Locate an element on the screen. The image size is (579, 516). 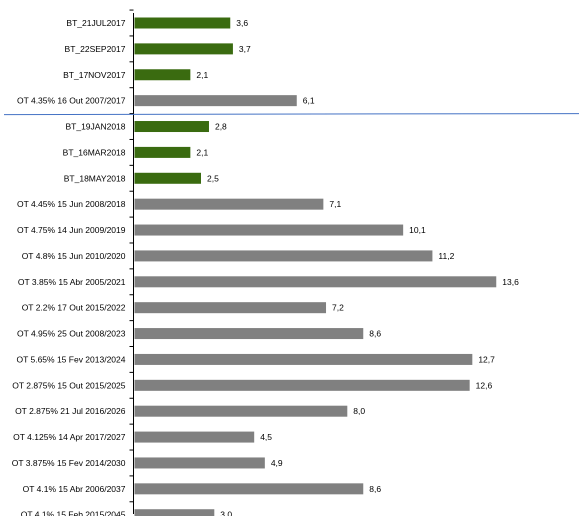
category-label-14: OT 2.875% 15 Out 2015/2025 is located at coordinates (69, 385).